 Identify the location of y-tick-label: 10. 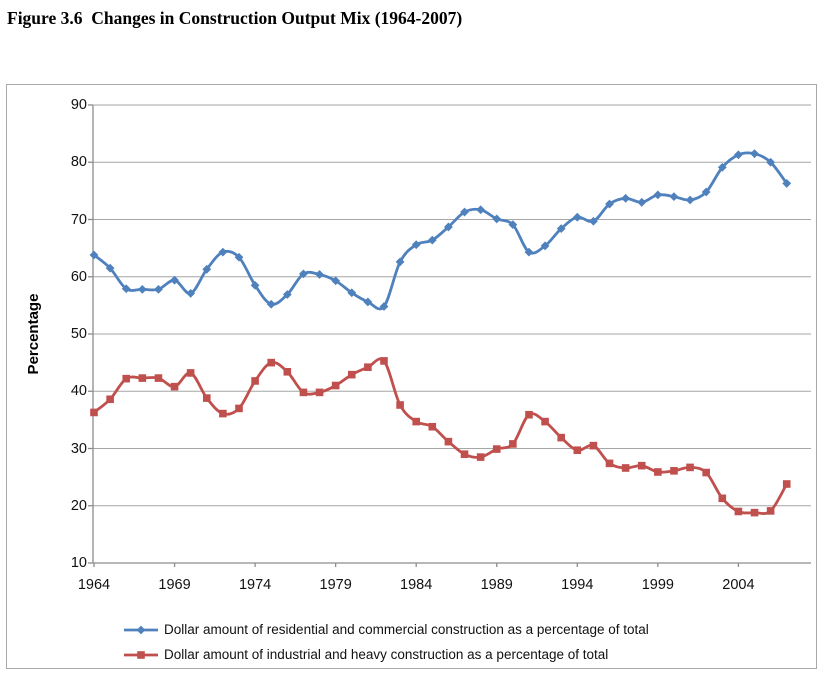
(78, 563).